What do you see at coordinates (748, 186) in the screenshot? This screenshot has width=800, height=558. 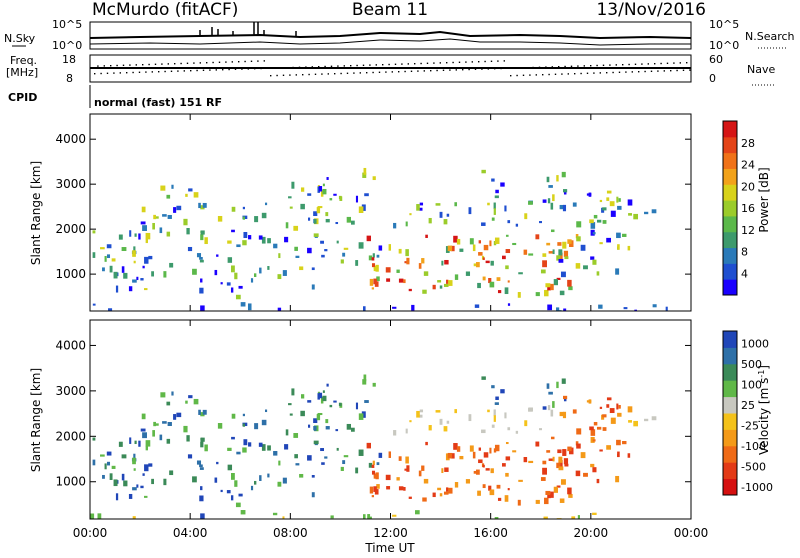 I see `colorbar-tick-label: 20` at bounding box center [748, 186].